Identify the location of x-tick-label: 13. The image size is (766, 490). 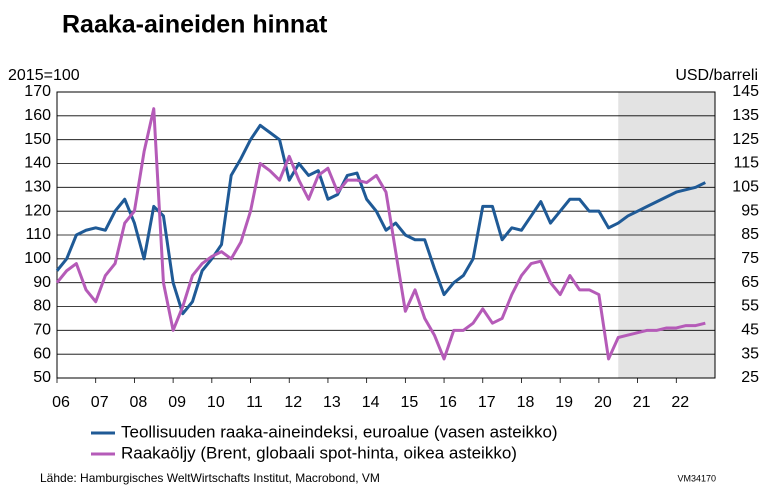
(332, 402).